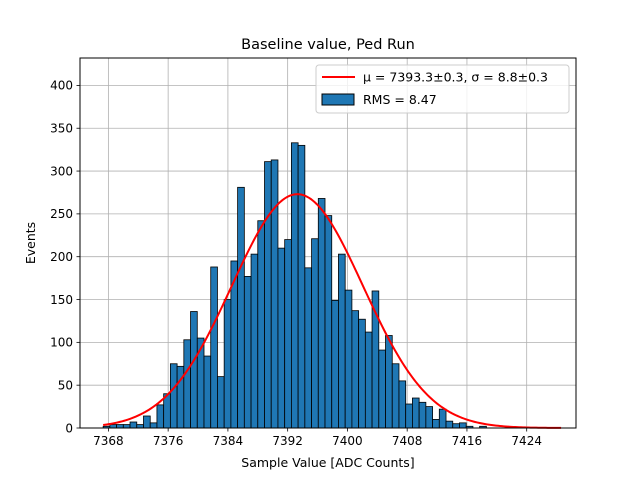  Describe the element at coordinates (61, 300) in the screenshot. I see `y-tick-label: 150` at that location.